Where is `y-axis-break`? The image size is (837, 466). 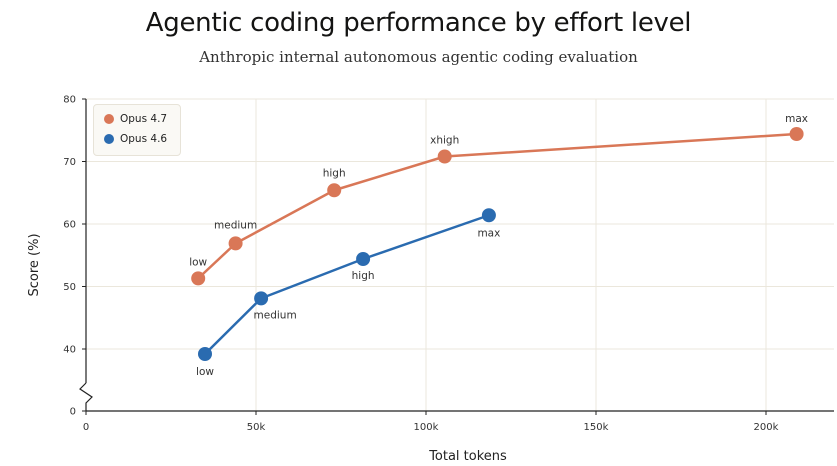
y-axis-break is located at coordinates (86, 396).